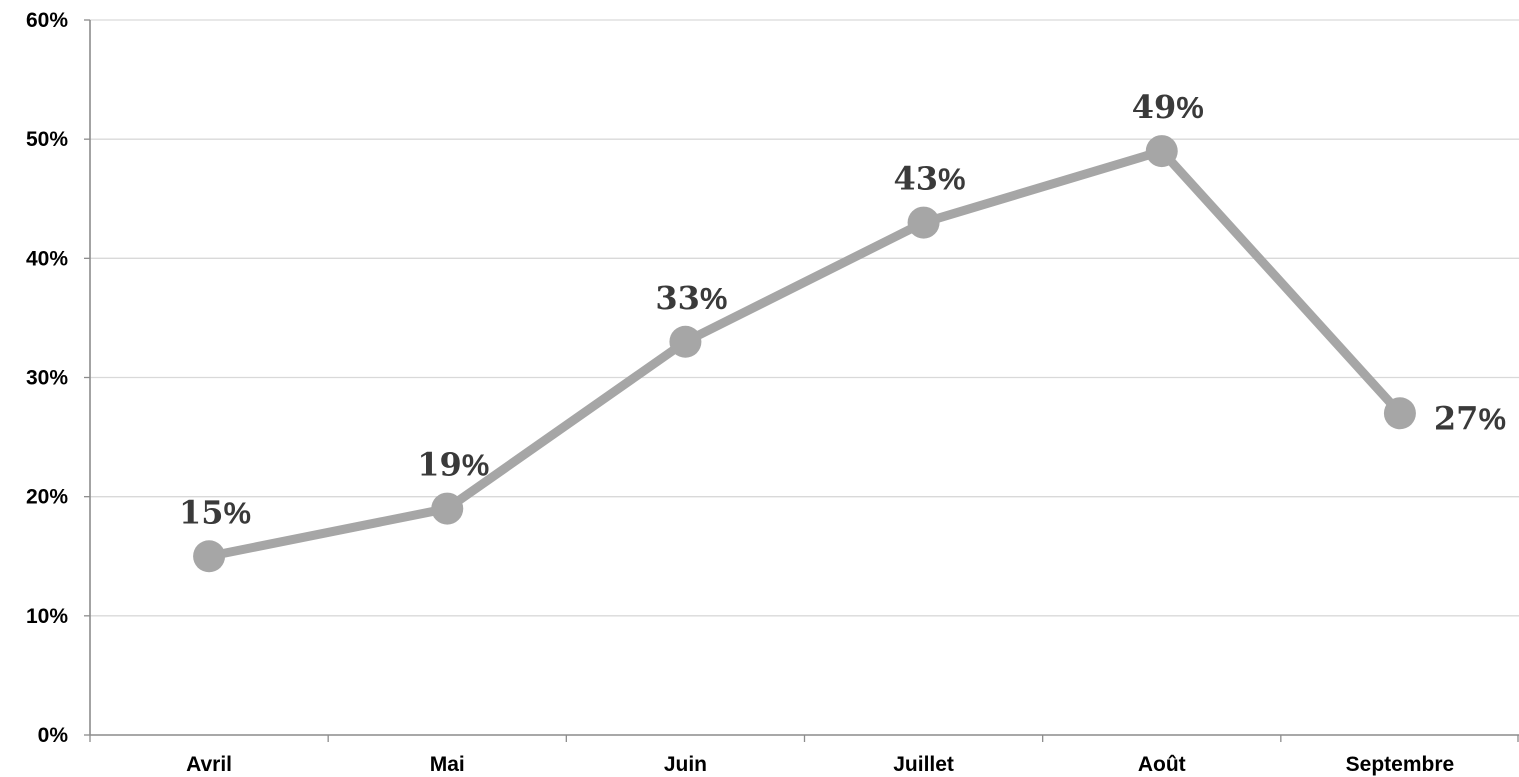 Image resolution: width=1519 pixels, height=777 pixels. I want to click on y-tick-label: 40%, so click(47, 258).